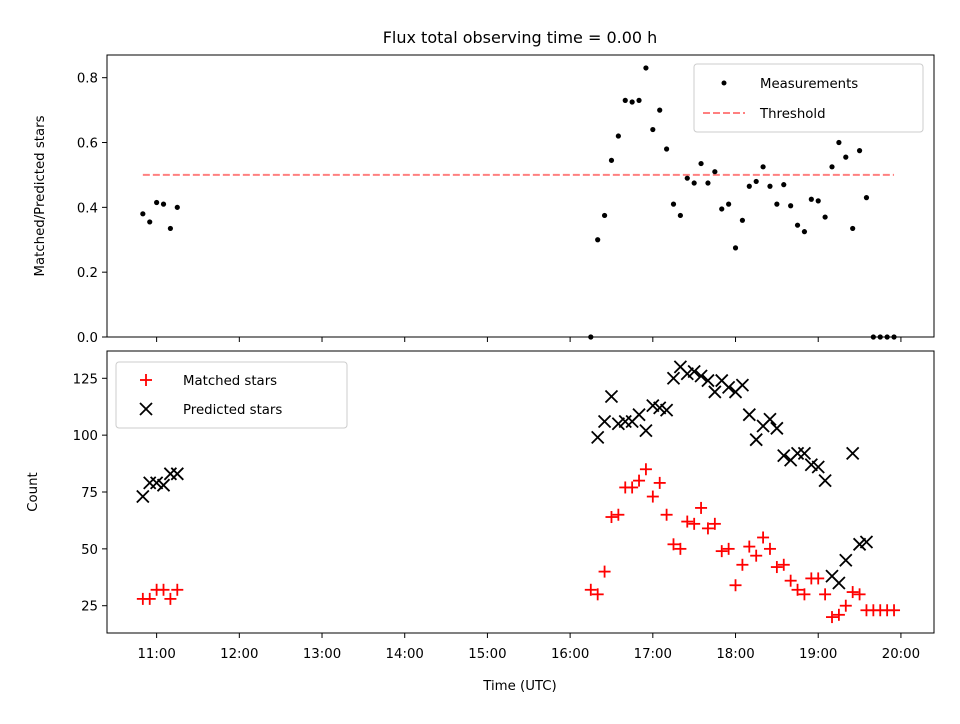 This screenshot has height=724, width=960. What do you see at coordinates (146, 409) in the screenshot?
I see `legend-predicted-marker` at bounding box center [146, 409].